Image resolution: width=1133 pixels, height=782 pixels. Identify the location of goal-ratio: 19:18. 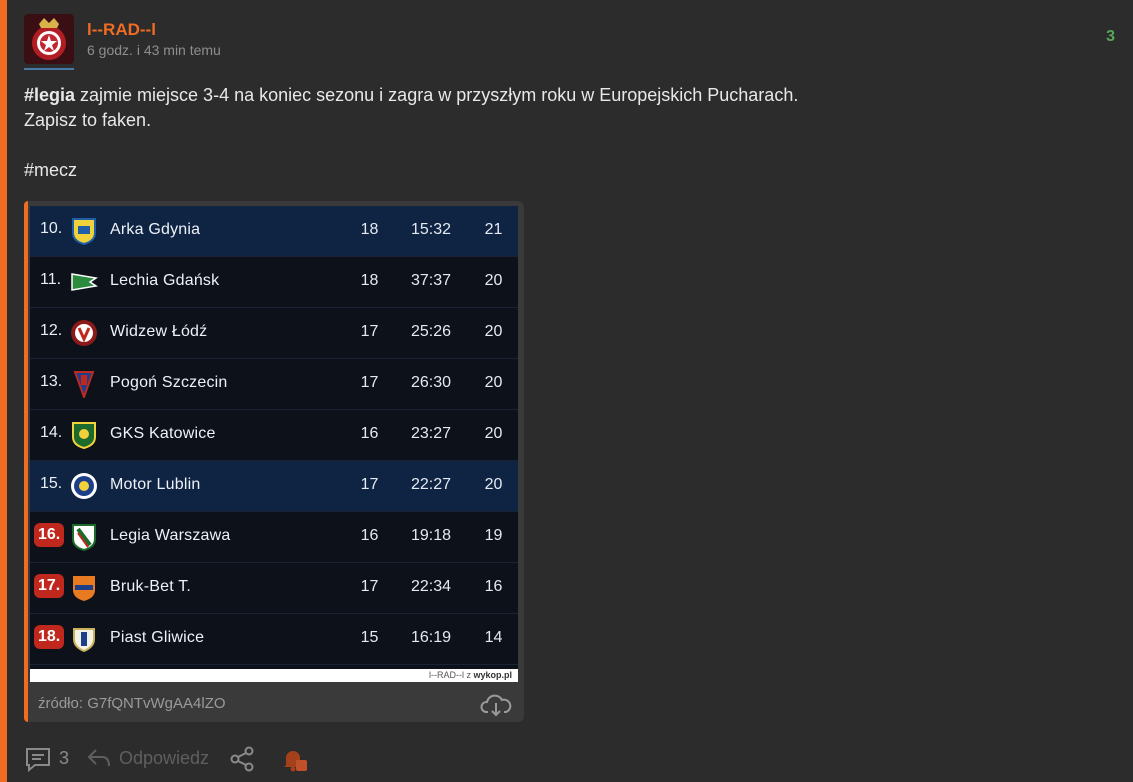
(431, 535).